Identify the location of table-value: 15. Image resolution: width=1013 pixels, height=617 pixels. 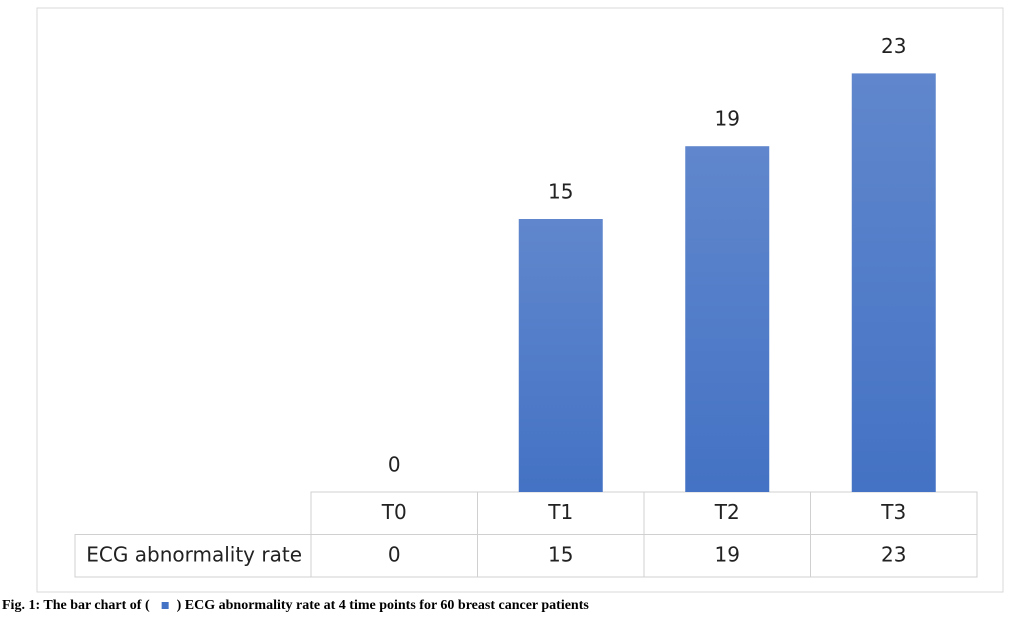
(560, 554).